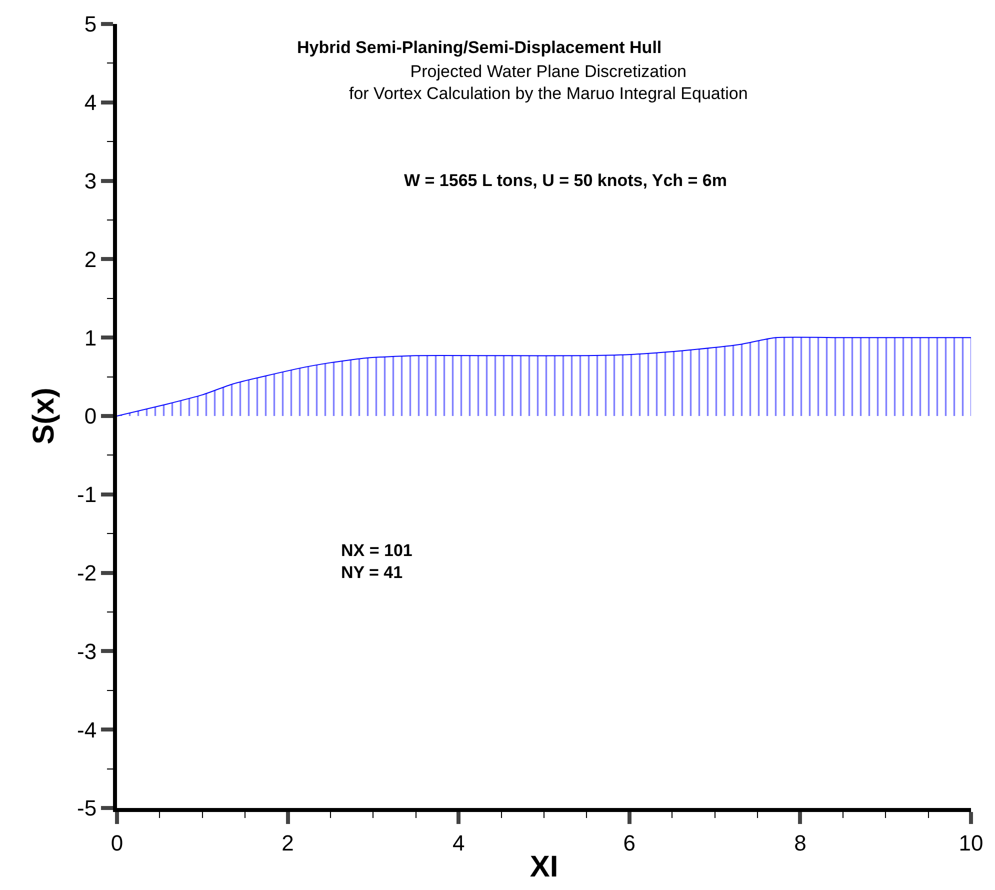  I want to click on y-tick-label: -1, so click(87, 495).